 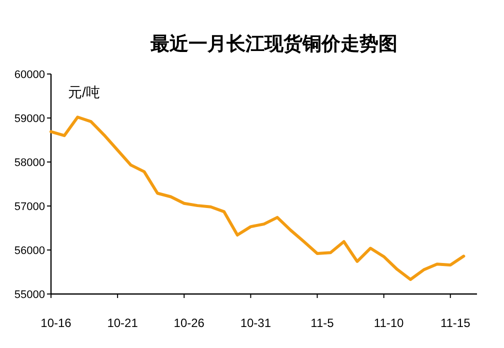 What do you see at coordinates (256, 323) in the screenshot?
I see `x-tick-label: 10-31` at bounding box center [256, 323].